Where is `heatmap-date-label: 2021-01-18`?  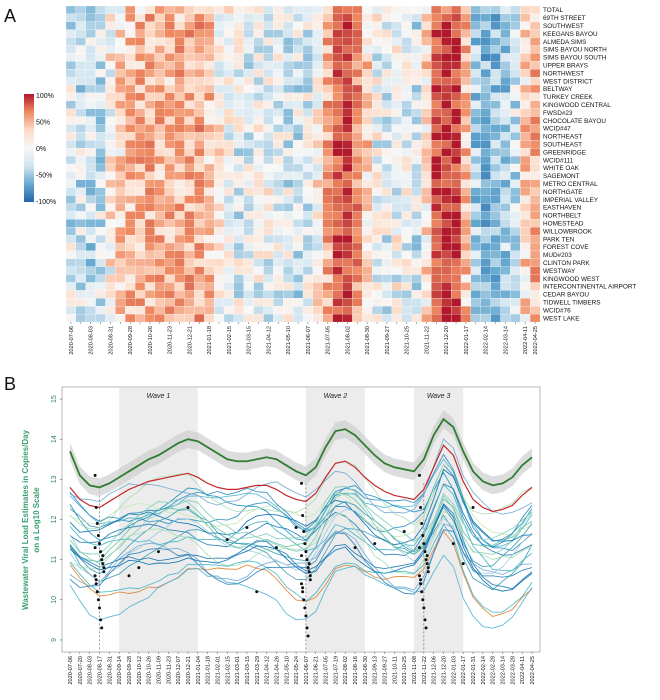
heatmap-date-label: 2021-01-18 is located at coordinates (210, 340).